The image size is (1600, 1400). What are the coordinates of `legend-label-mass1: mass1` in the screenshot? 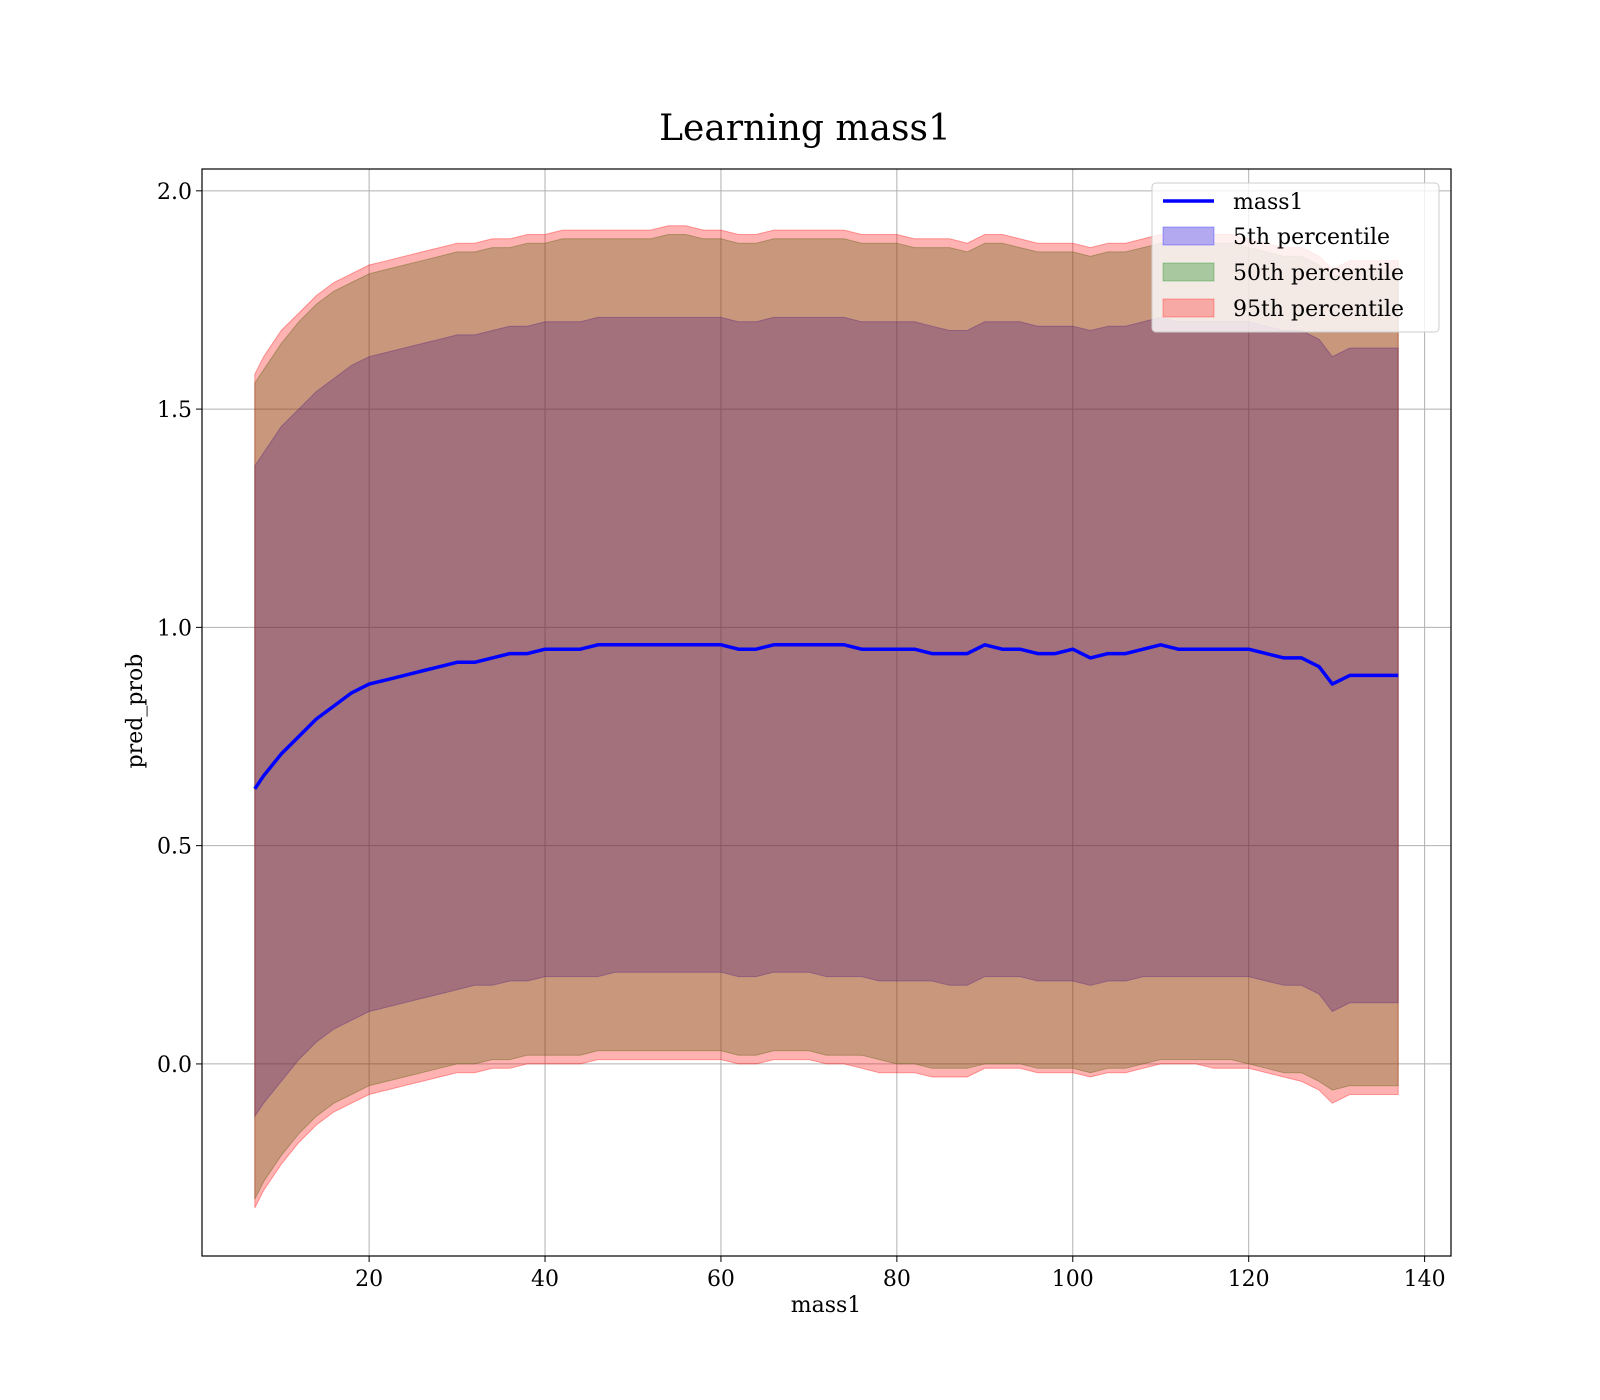 It's located at (1268, 202).